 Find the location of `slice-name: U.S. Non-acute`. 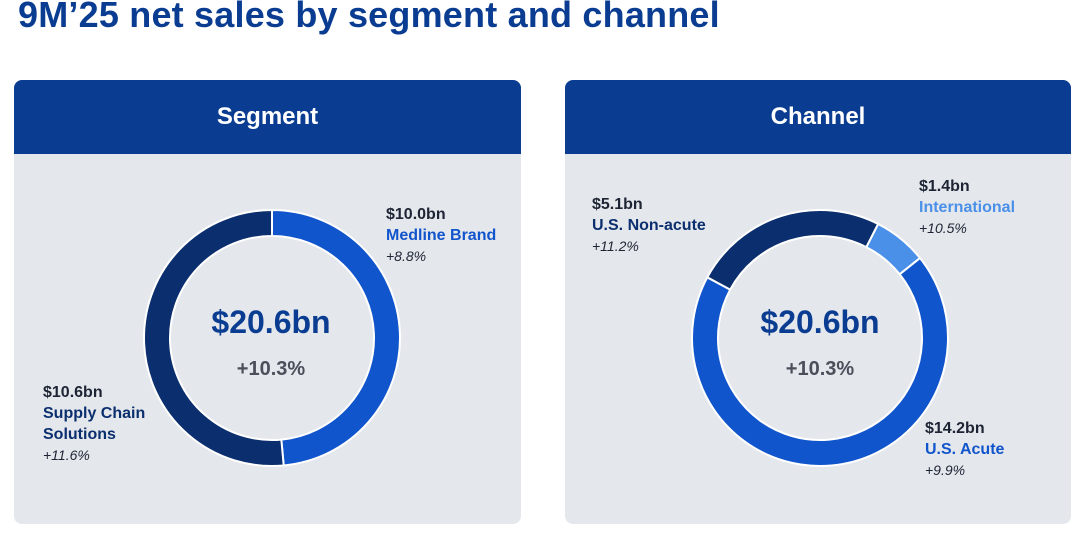

slice-name: U.S. Non-acute is located at coordinates (649, 225).